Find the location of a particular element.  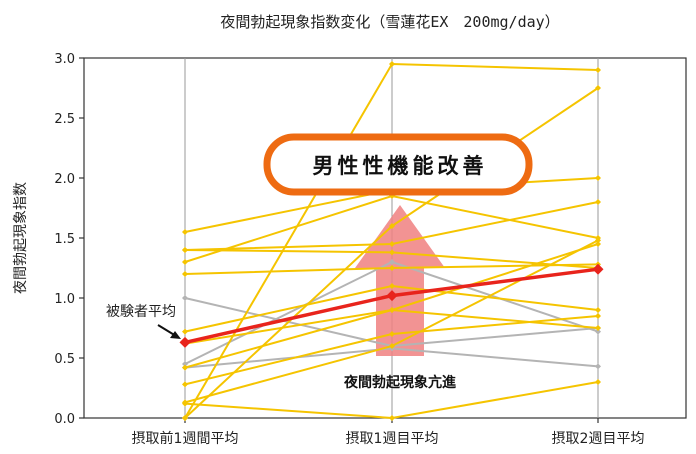

y-tick-label: 3.0 is located at coordinates (64, 59).